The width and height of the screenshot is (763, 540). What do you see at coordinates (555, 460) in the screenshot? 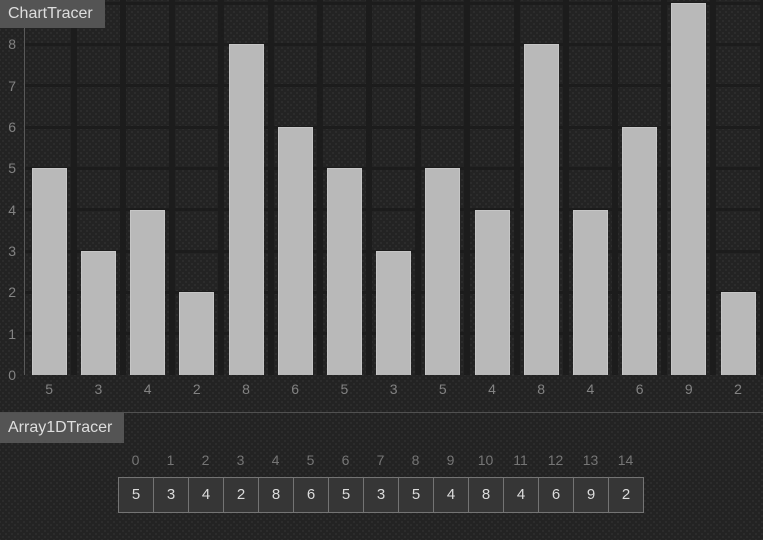
I see `array-index-label: 12` at bounding box center [555, 460].